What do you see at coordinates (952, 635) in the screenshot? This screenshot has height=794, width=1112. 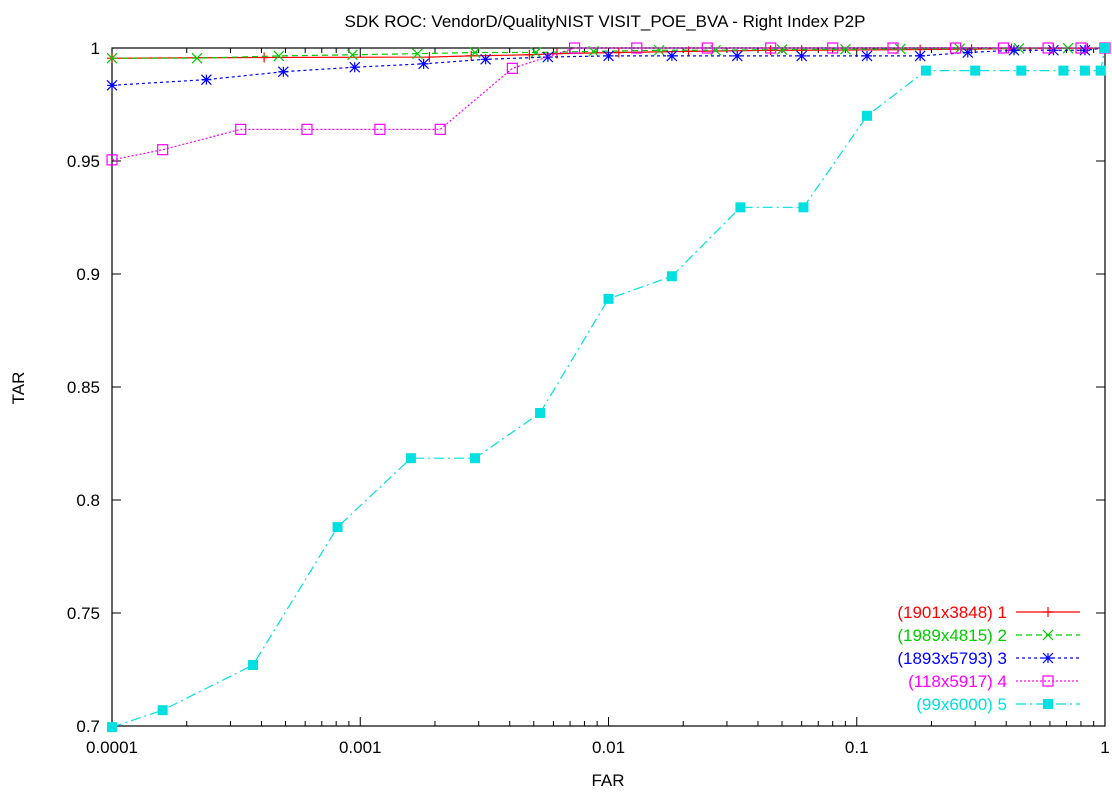 I see `legend-label-2: (1989x4815) 2` at bounding box center [952, 635].